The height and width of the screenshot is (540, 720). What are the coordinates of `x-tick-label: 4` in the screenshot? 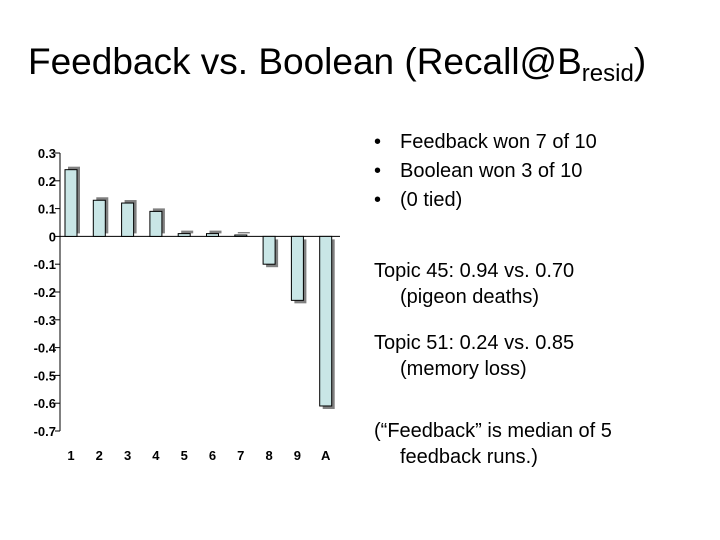 It's located at (156, 455).